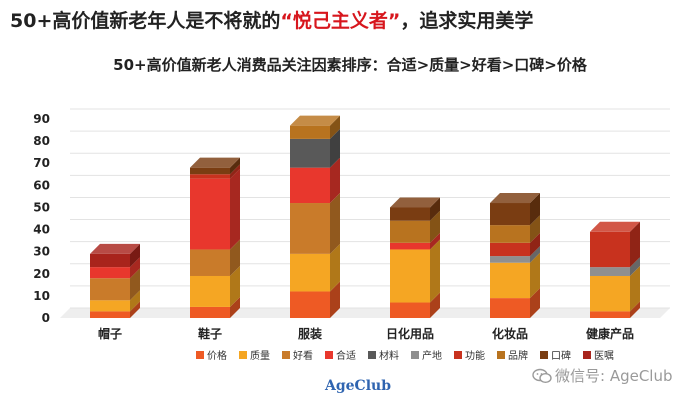  I want to click on wechat-watermark: 微信号: AgeClub, so click(602, 375).